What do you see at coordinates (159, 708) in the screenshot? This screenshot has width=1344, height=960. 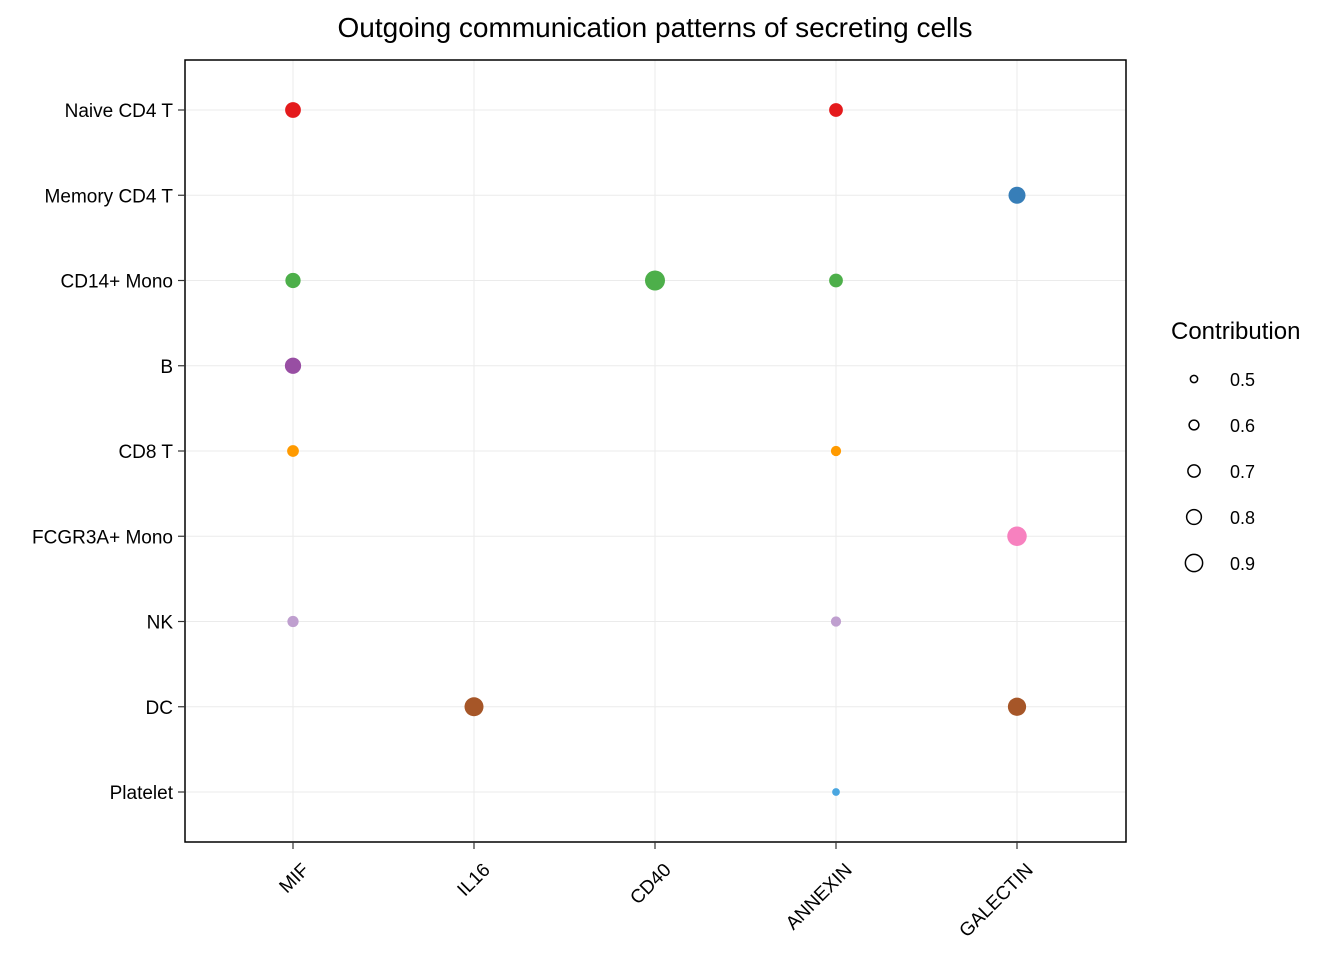 I see `y-tick-label: DC` at bounding box center [159, 708].